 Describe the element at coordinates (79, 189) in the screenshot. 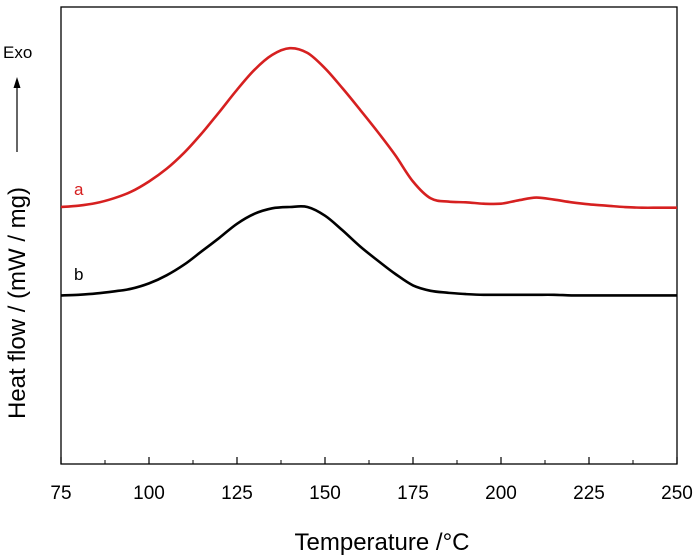

I see `series-label-a: a` at that location.